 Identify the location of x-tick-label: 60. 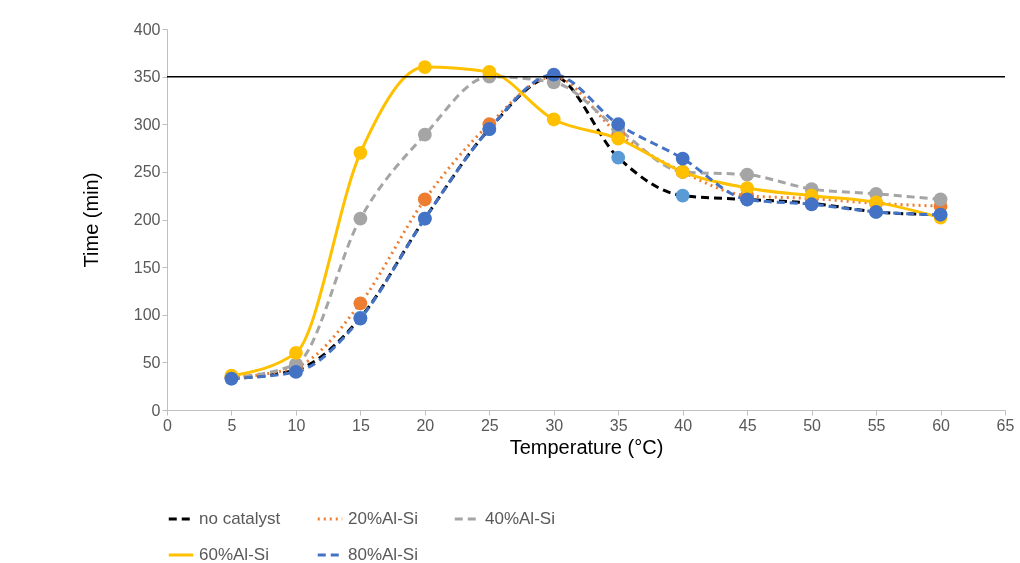
(941, 425).